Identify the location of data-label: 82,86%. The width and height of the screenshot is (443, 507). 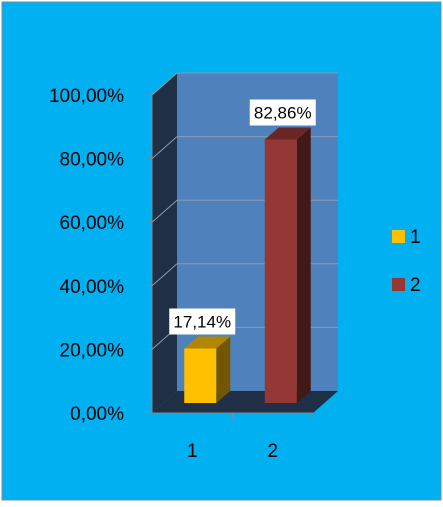
(283, 113).